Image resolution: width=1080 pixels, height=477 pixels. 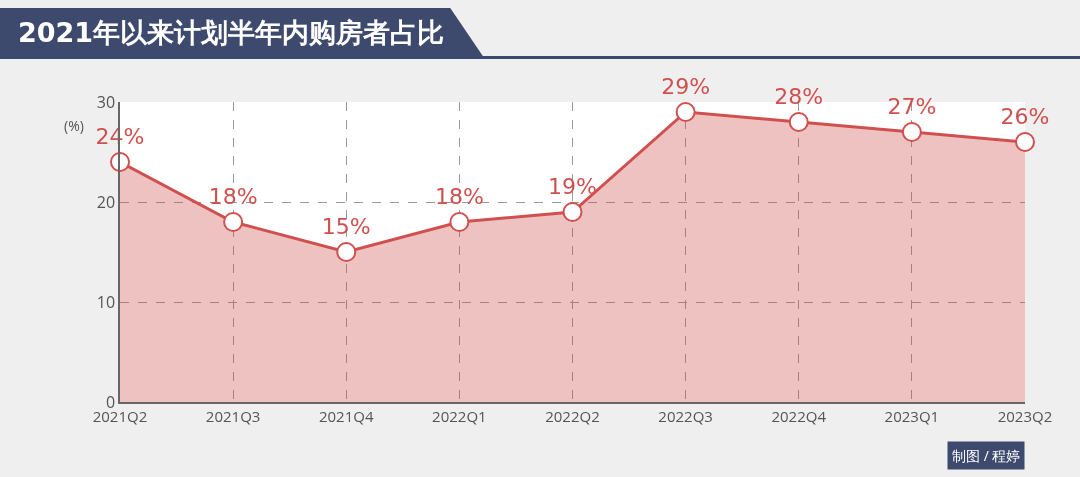 What do you see at coordinates (1025, 415) in the screenshot?
I see `x-tick-label: 2023Q2` at bounding box center [1025, 415].